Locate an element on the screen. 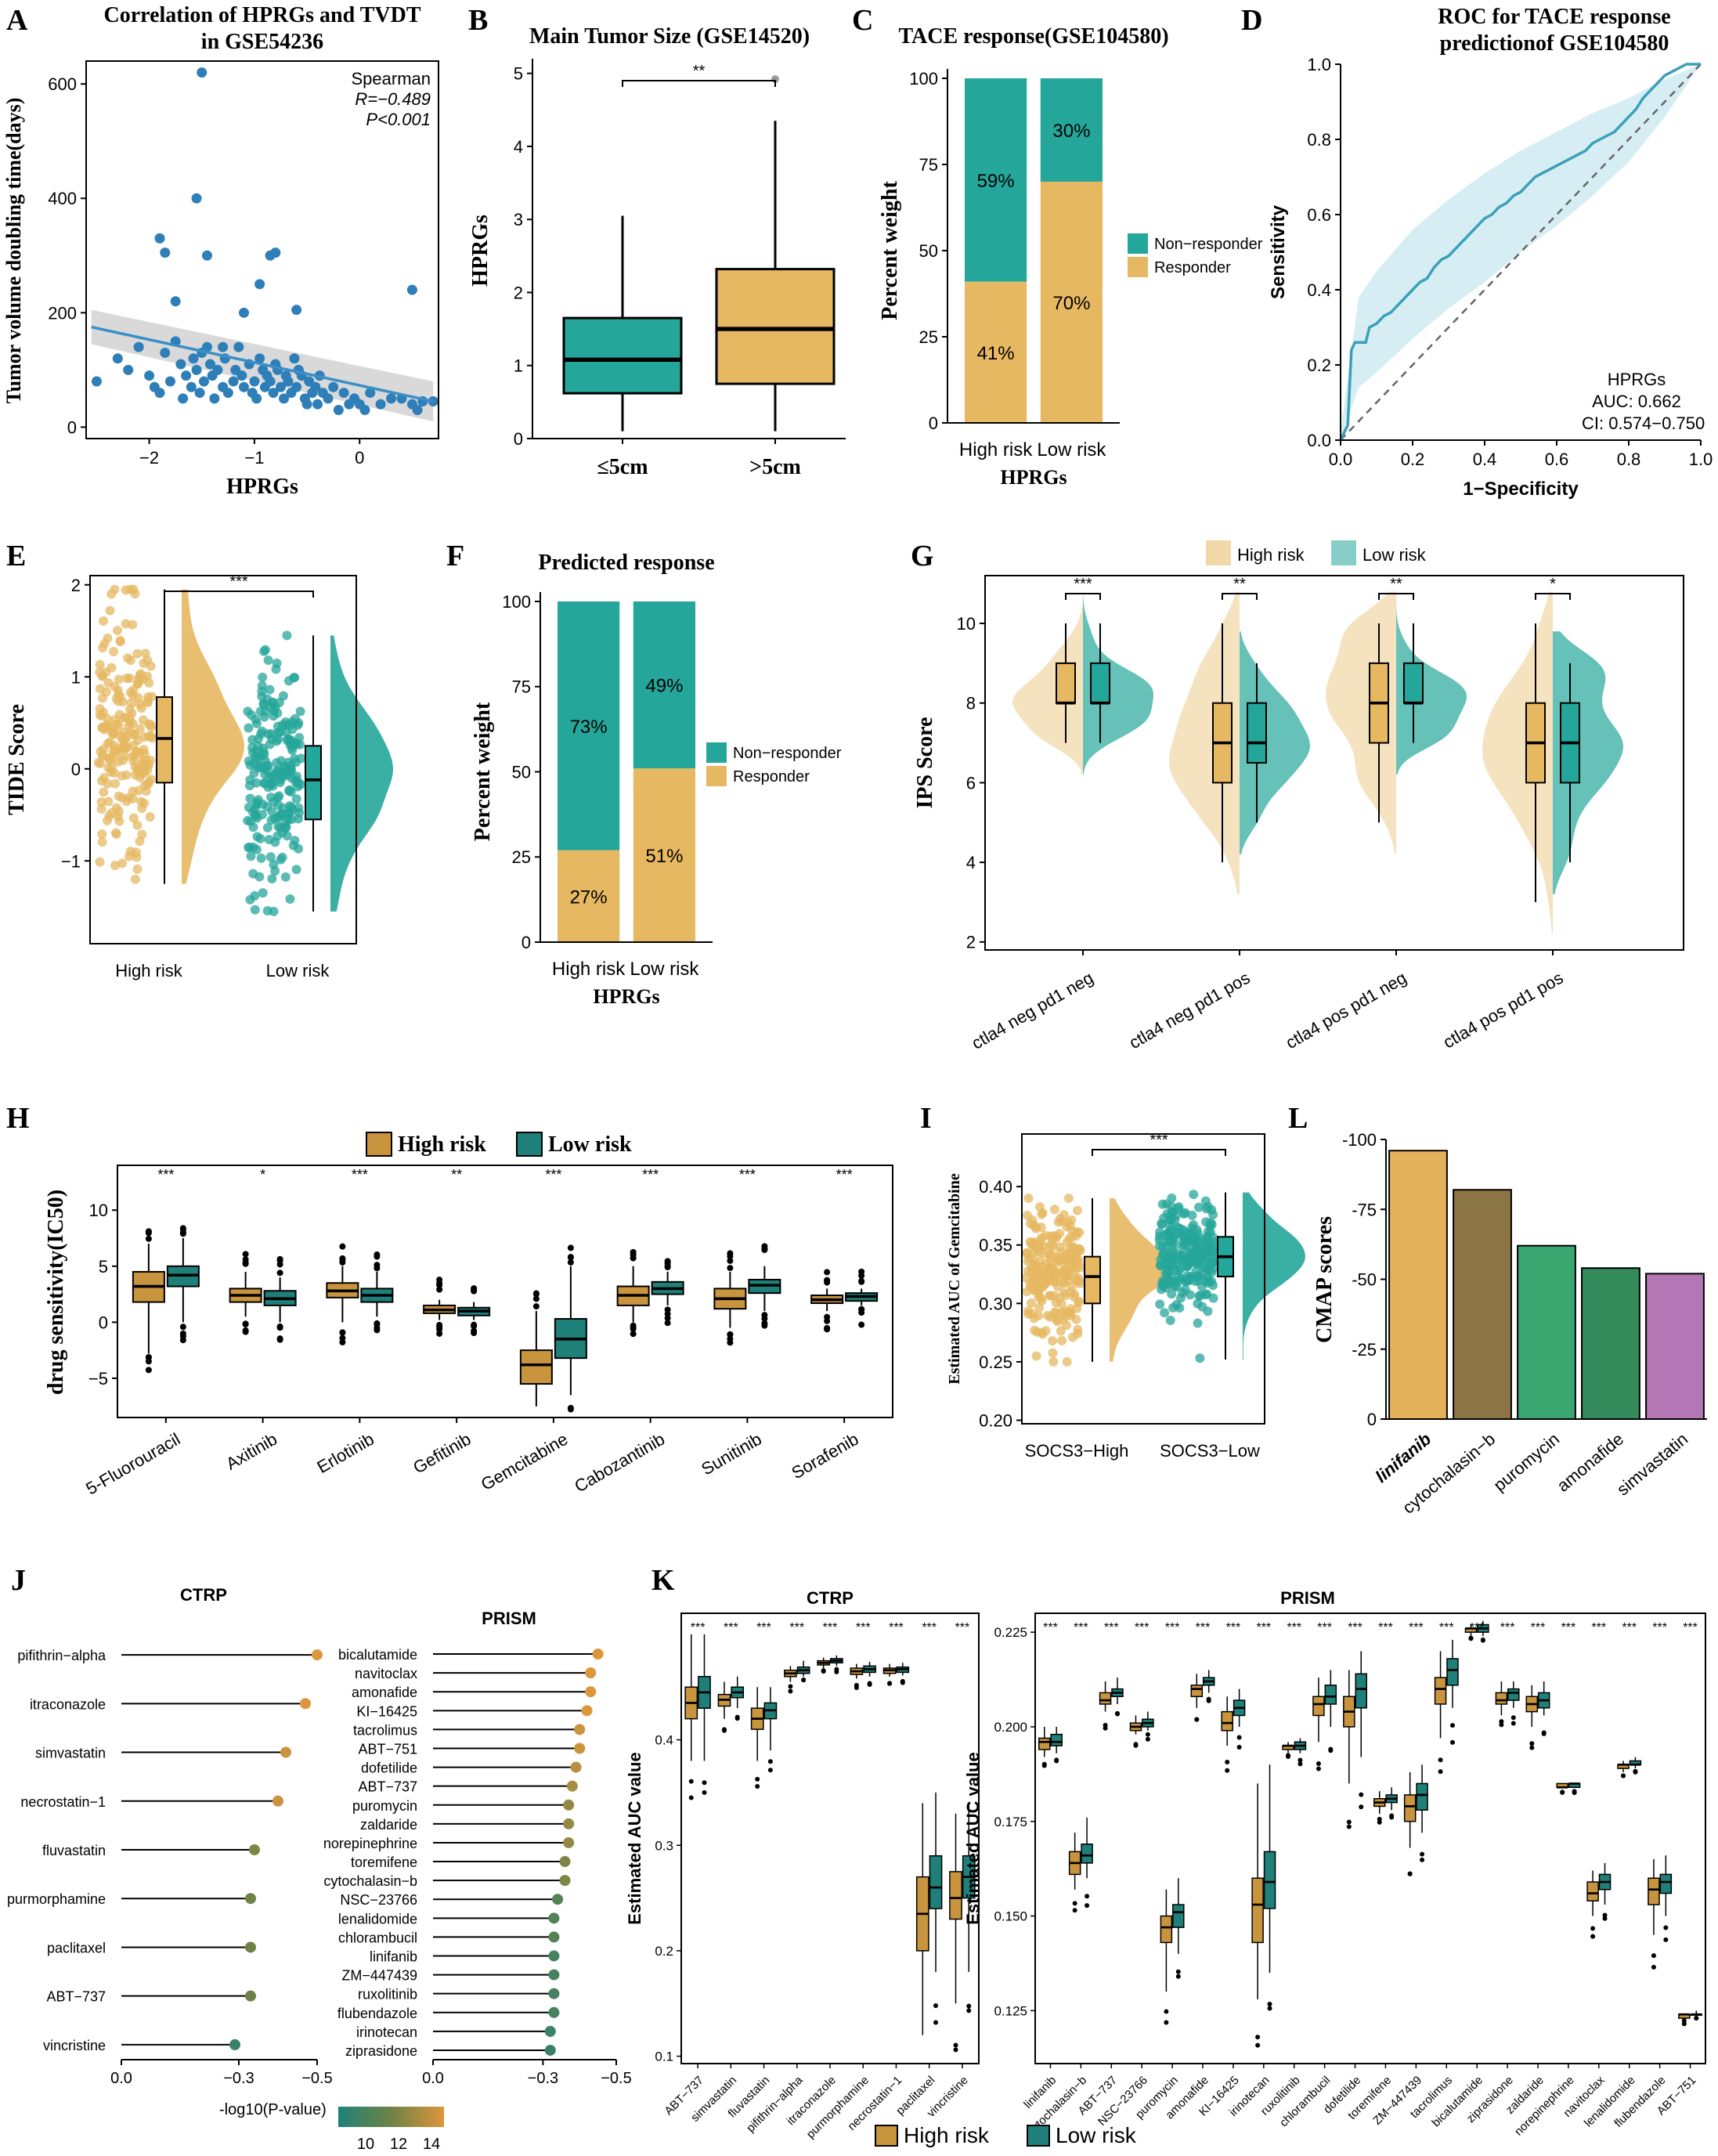  panel-label-l: L is located at coordinates (1298, 1118).